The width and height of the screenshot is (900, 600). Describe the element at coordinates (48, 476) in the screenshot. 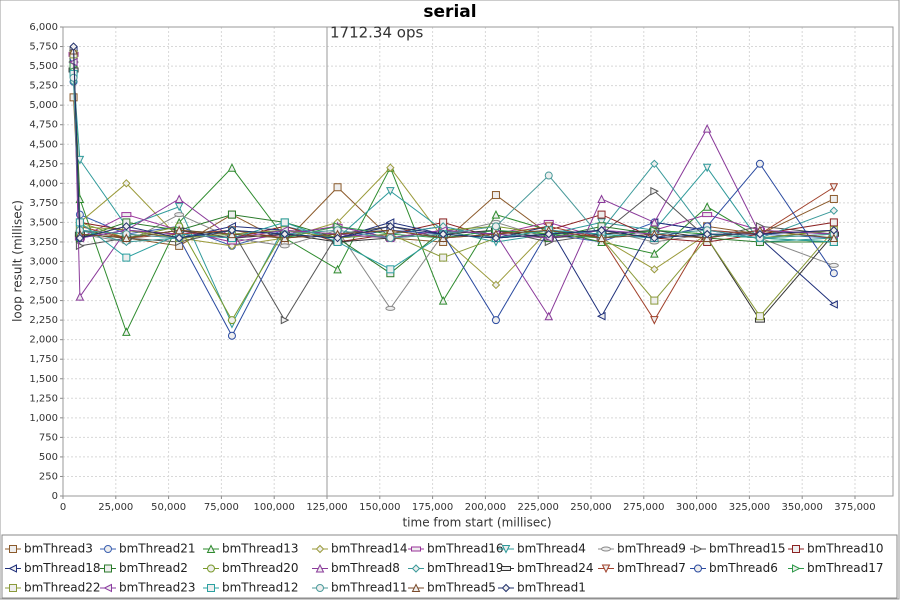

I see `y-tick-label: 250` at that location.